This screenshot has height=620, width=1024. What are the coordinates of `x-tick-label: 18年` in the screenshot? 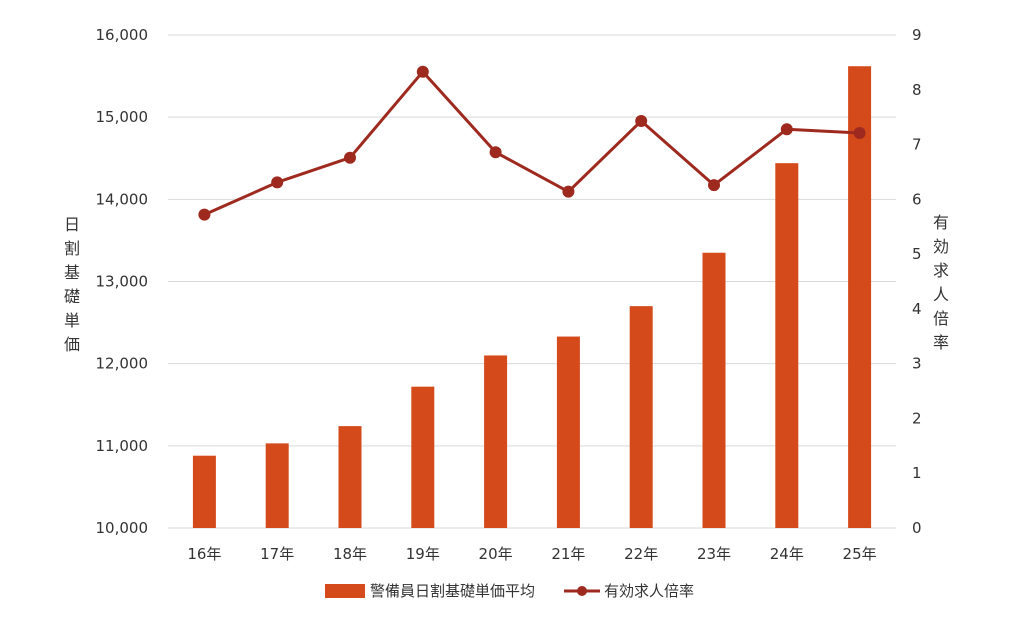 It's located at (350, 554).